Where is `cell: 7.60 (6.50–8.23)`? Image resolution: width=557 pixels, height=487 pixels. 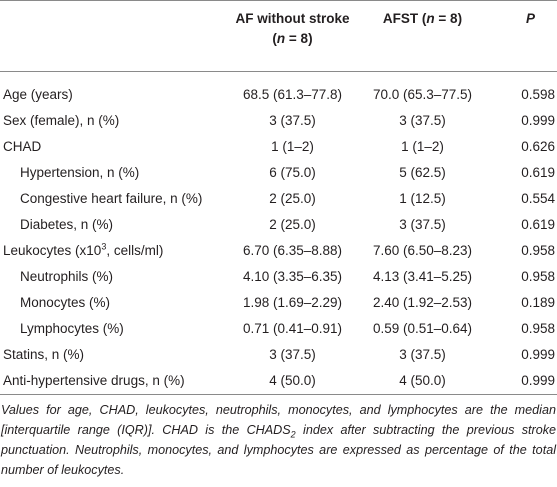 cell: 7.60 (6.50–8.23) is located at coordinates (422, 250).